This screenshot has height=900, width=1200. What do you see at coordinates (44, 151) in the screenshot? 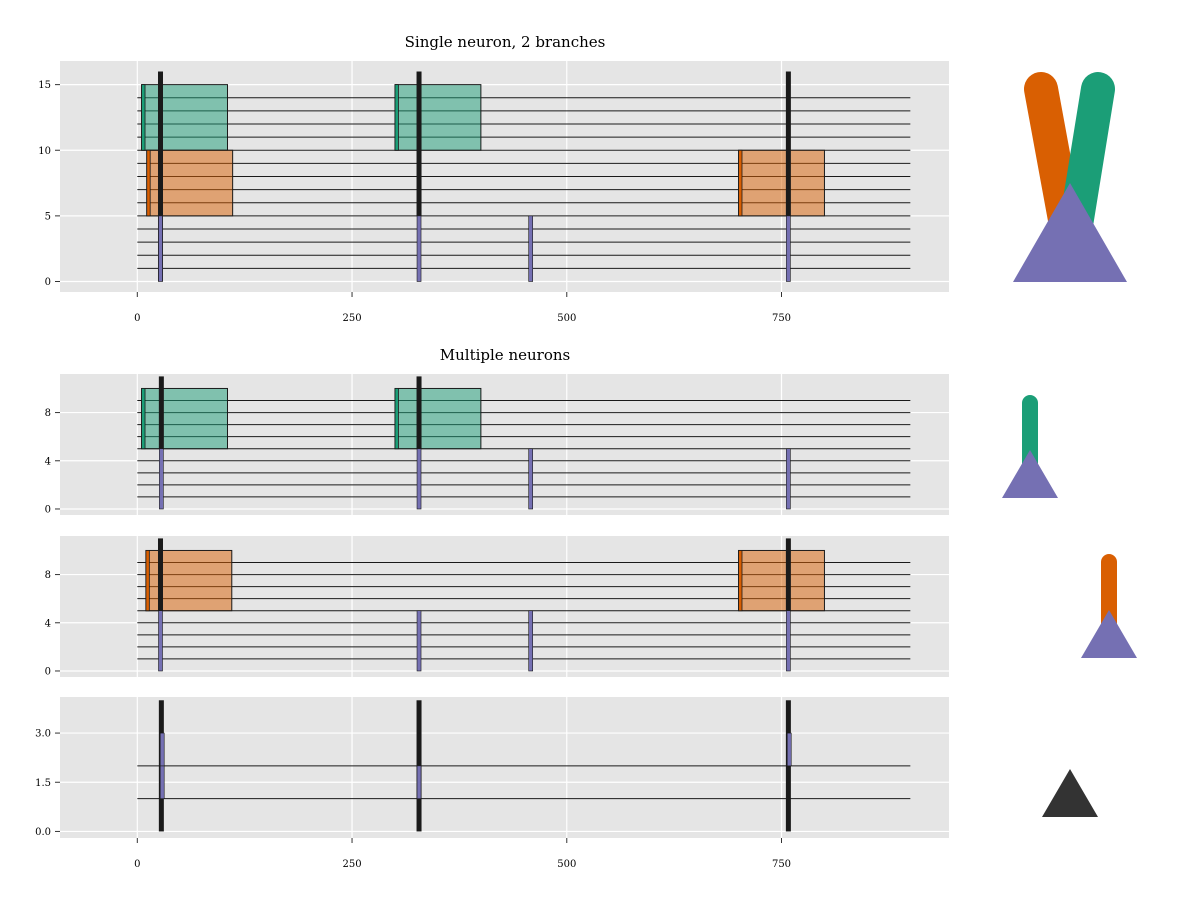
I see `y-tick-label: 10` at bounding box center [44, 151].